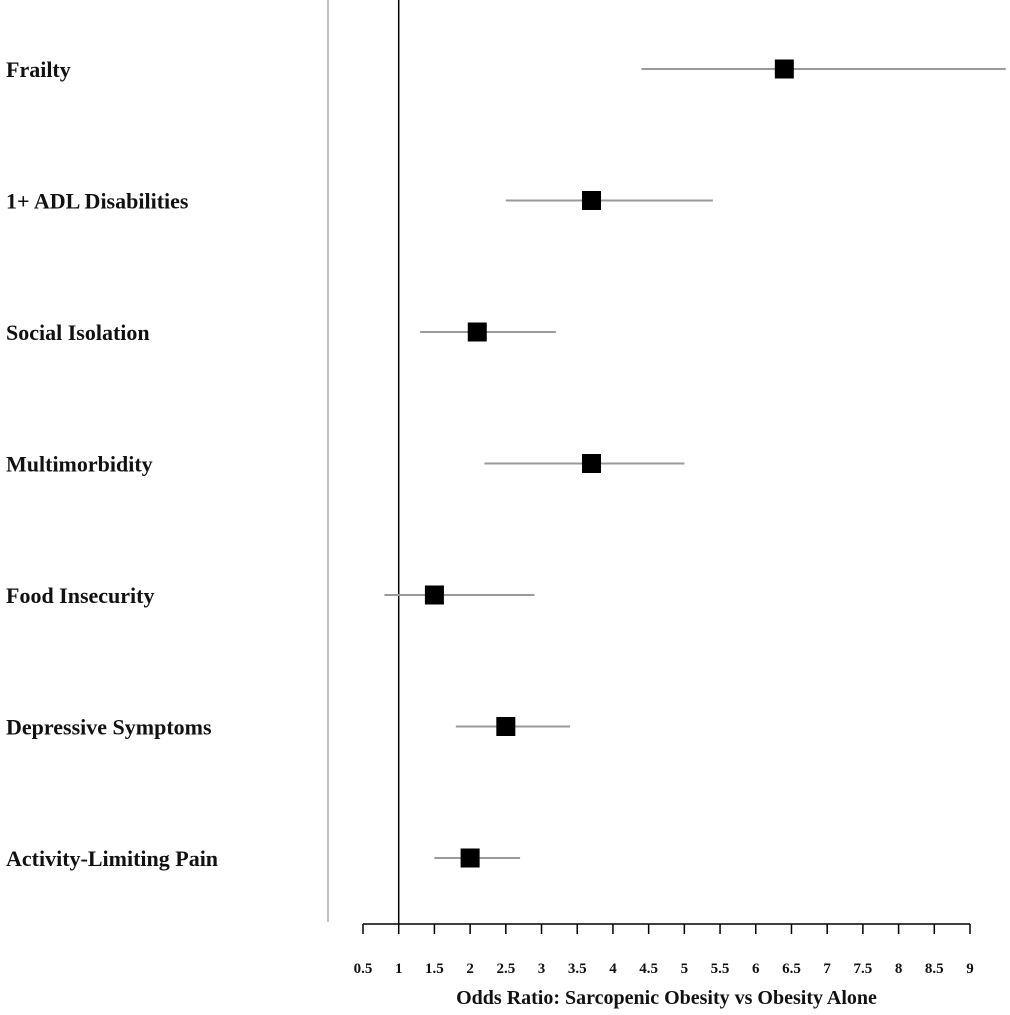  Describe the element at coordinates (791, 969) in the screenshot. I see `x-tick-label: 6.5` at that location.